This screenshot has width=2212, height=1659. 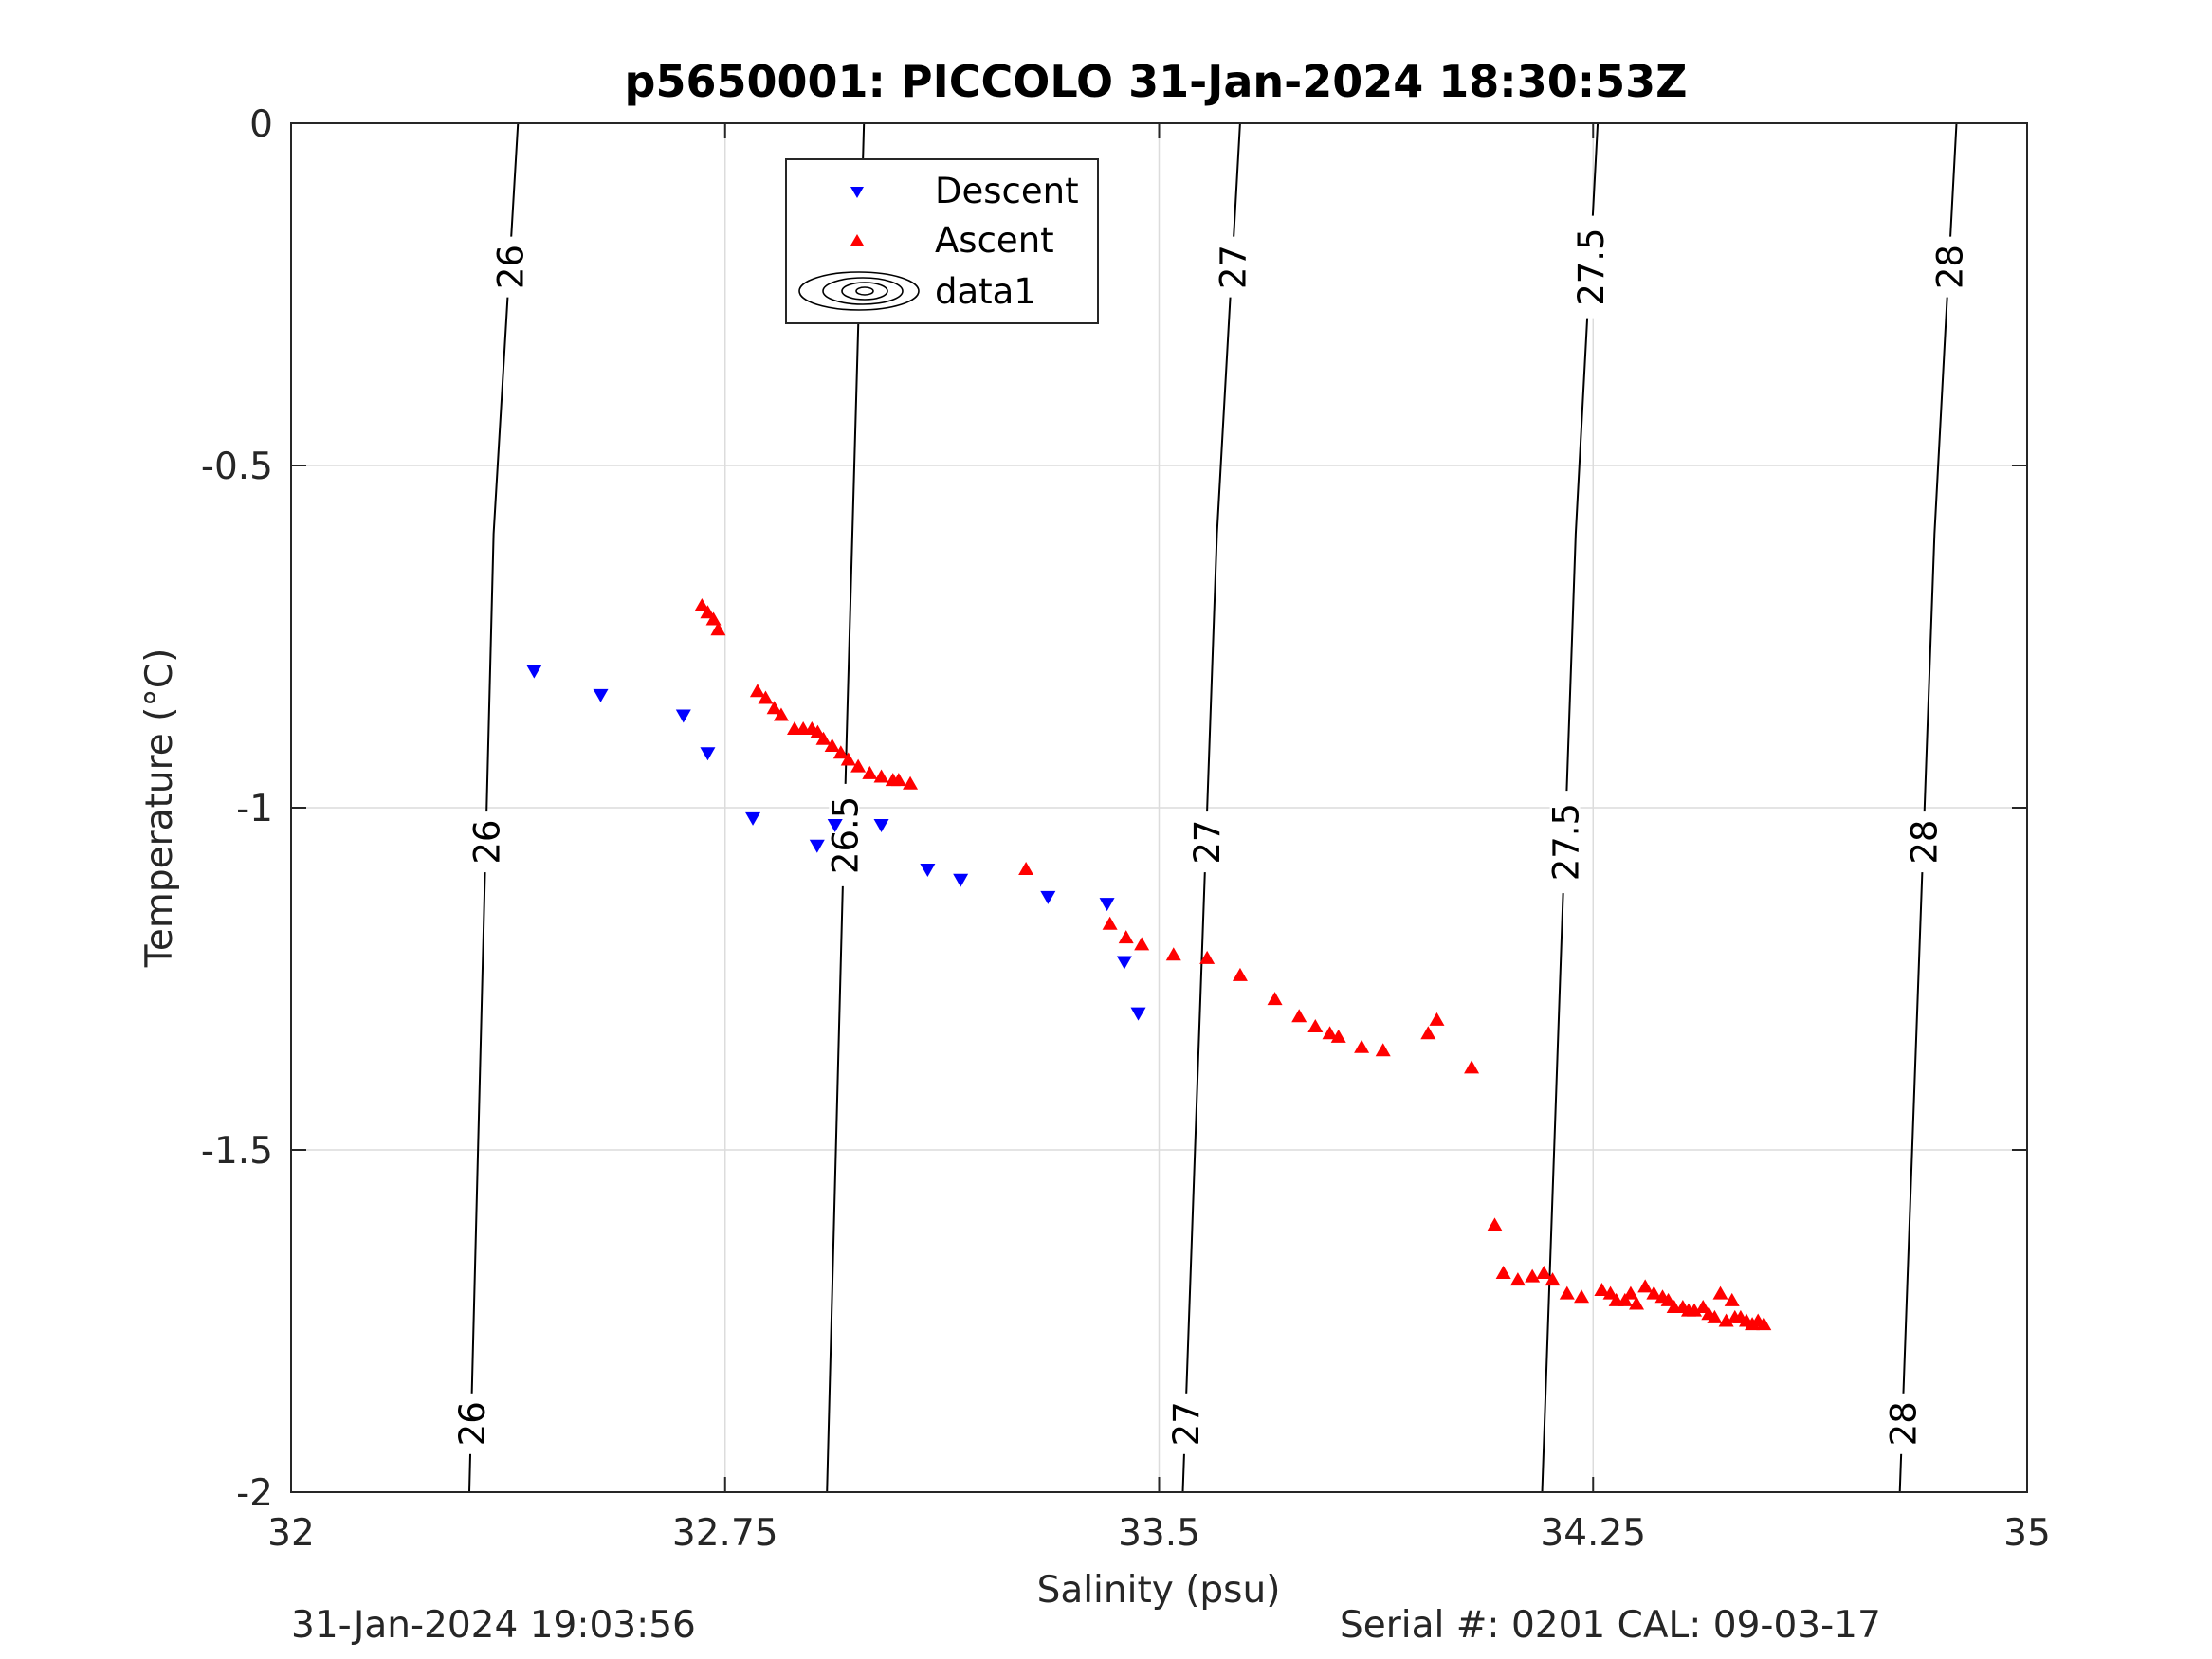 I want to click on x-axis-label: Salinity (psu), so click(x=1159, y=1590).